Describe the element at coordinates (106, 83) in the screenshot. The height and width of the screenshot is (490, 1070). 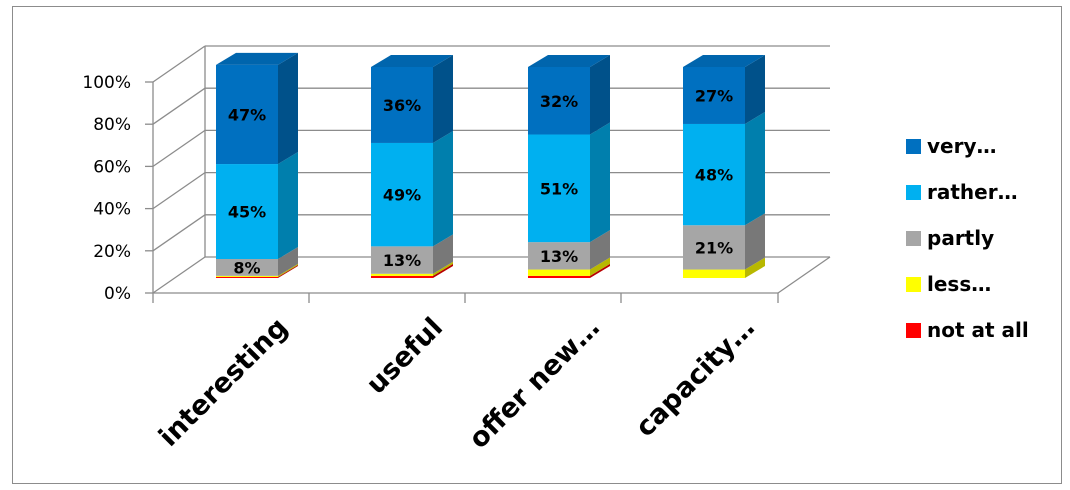
I see `y-tick-label: 100%` at that location.